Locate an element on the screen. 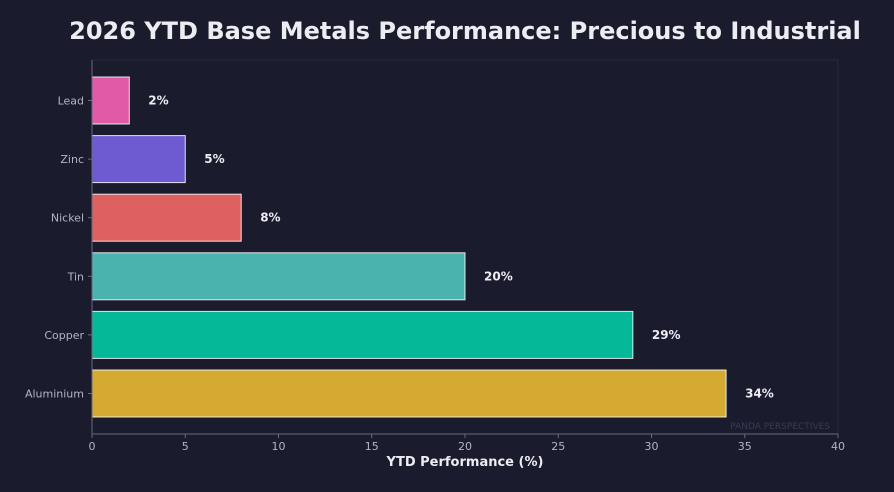  x-tick-label-0: 0 is located at coordinates (92, 446).